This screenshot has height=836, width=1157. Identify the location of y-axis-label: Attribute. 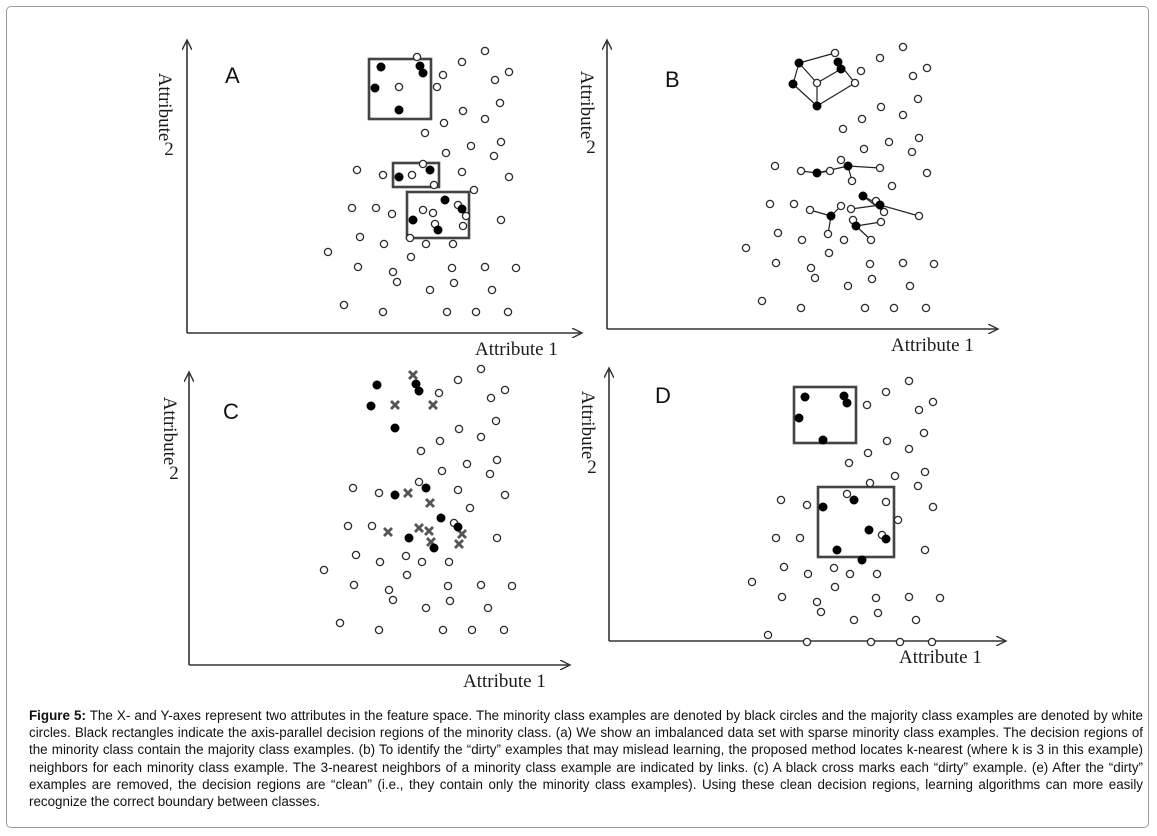
(164, 107).